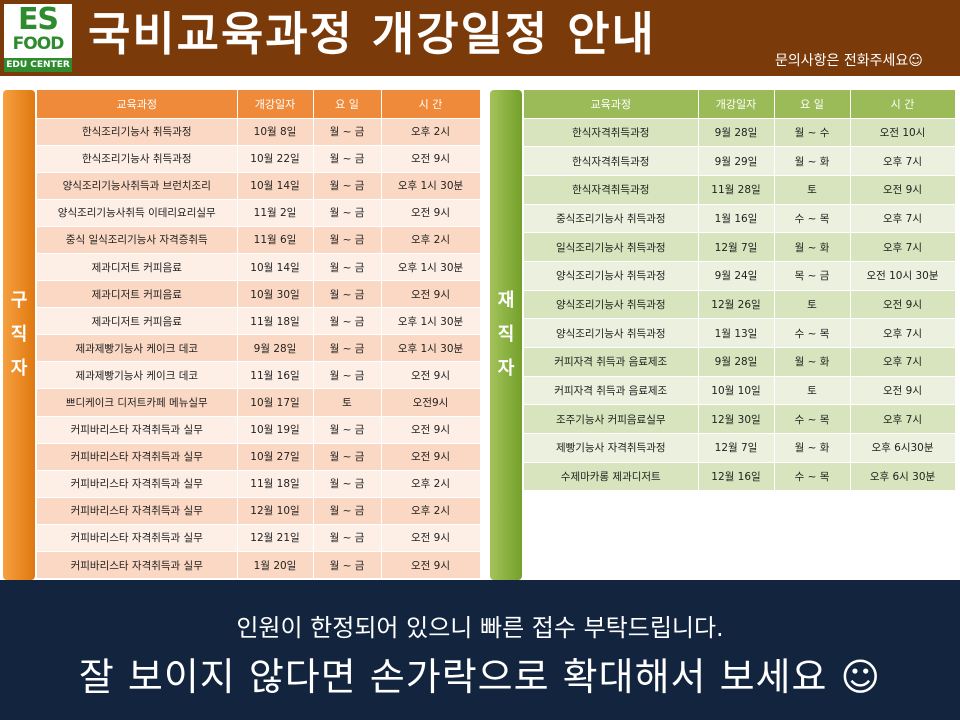  What do you see at coordinates (506, 300) in the screenshot?
I see `side-label-char: 재` at bounding box center [506, 300].